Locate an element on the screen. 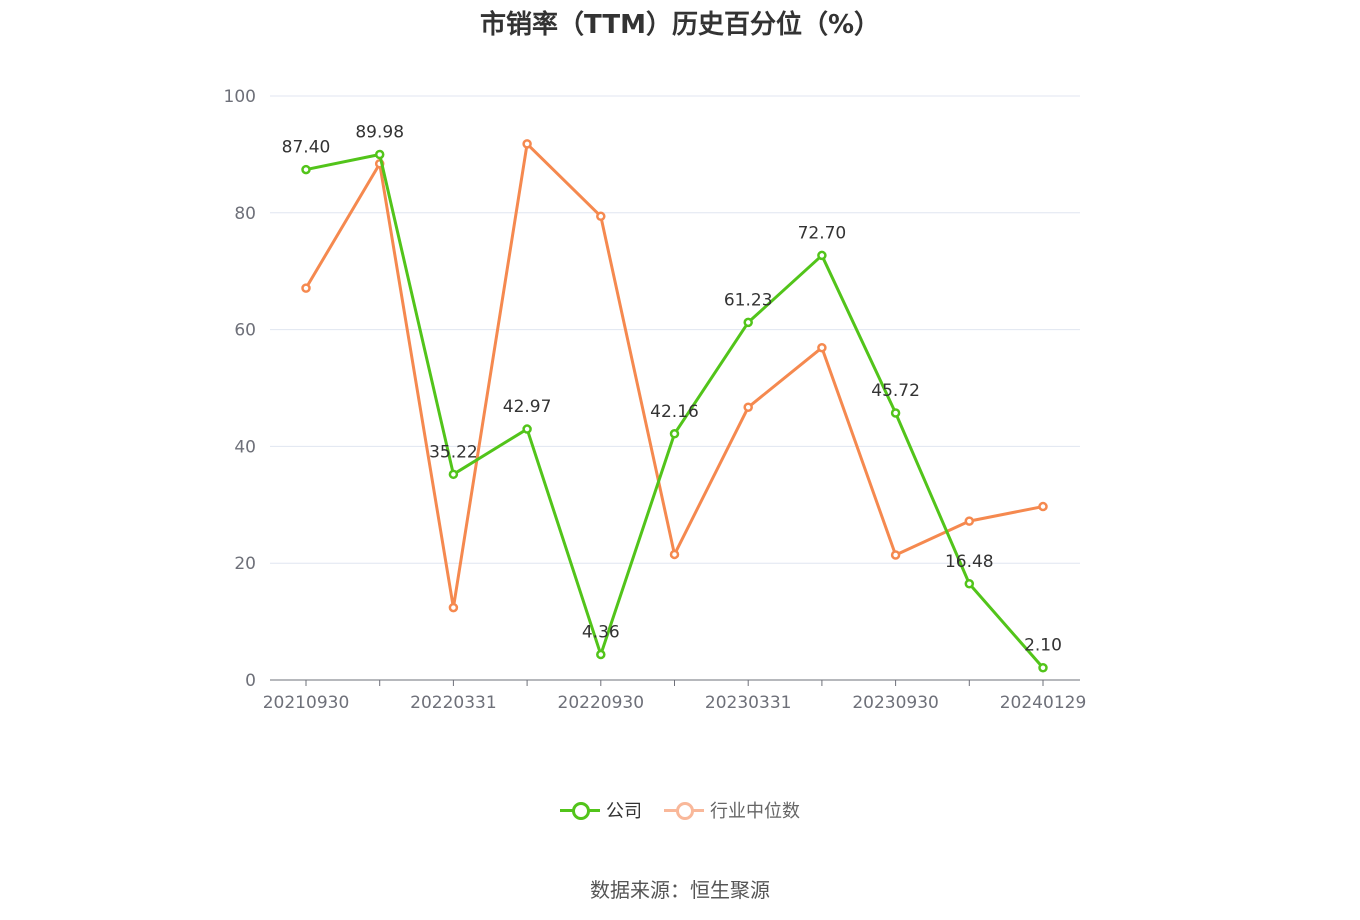 The height and width of the screenshot is (920, 1360). data-label-0: 87.40 is located at coordinates (306, 148).